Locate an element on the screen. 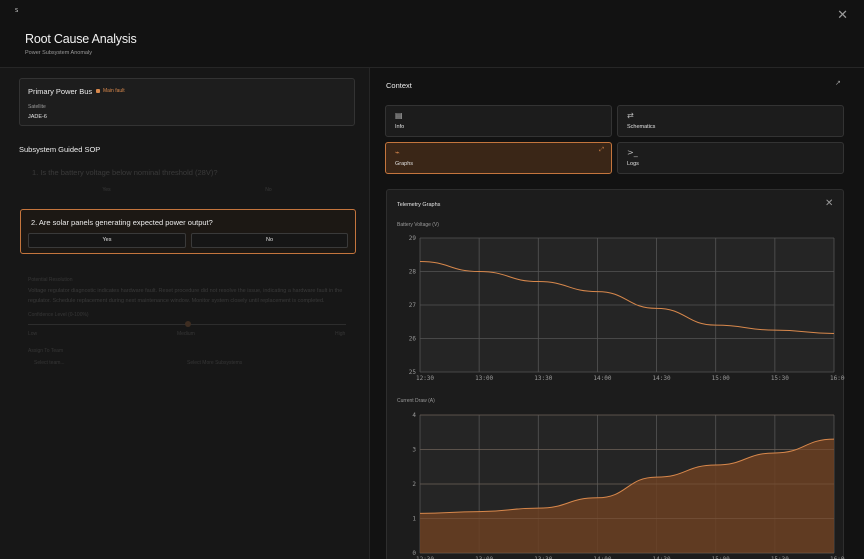 This screenshot has height=559, width=864. tile-logs-label: Logs is located at coordinates (633, 164).